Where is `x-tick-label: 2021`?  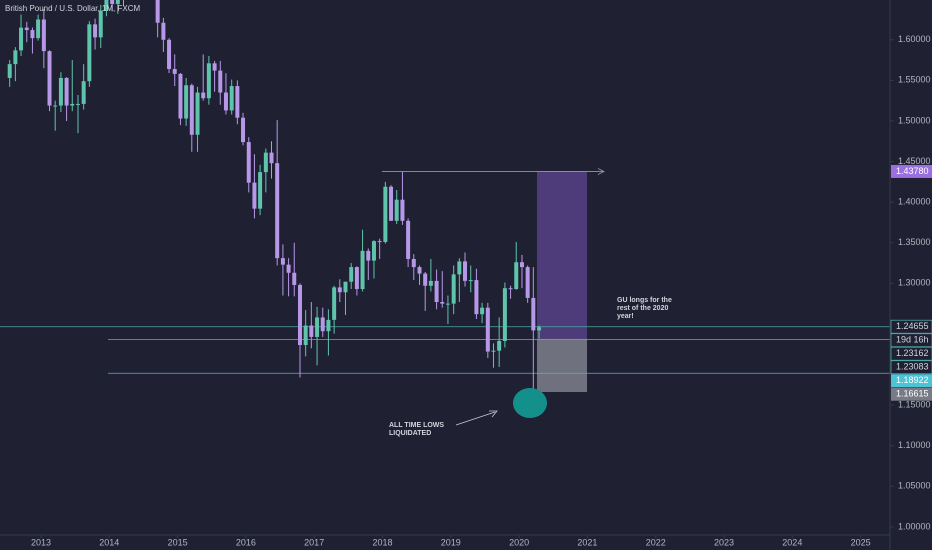
x-tick-label: 2021 is located at coordinates (587, 542).